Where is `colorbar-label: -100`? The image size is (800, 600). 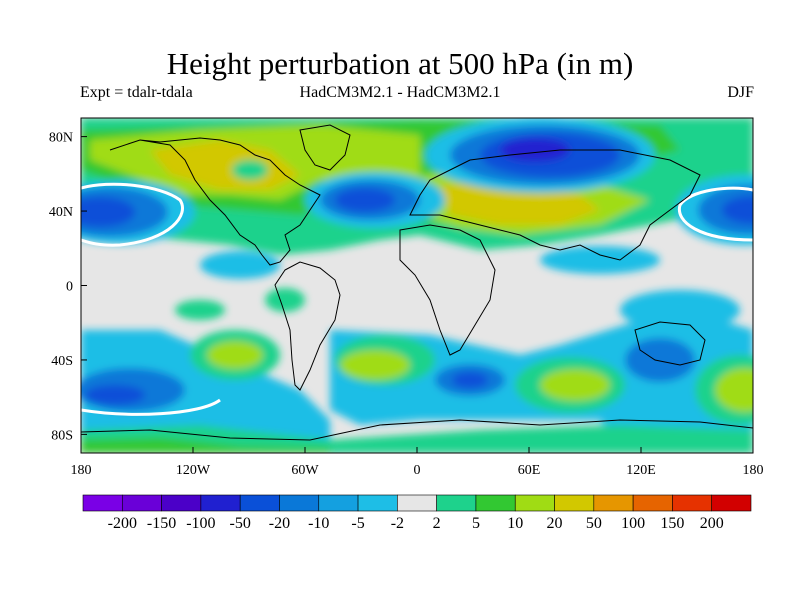
colorbar-label: -100 is located at coordinates (200, 523).